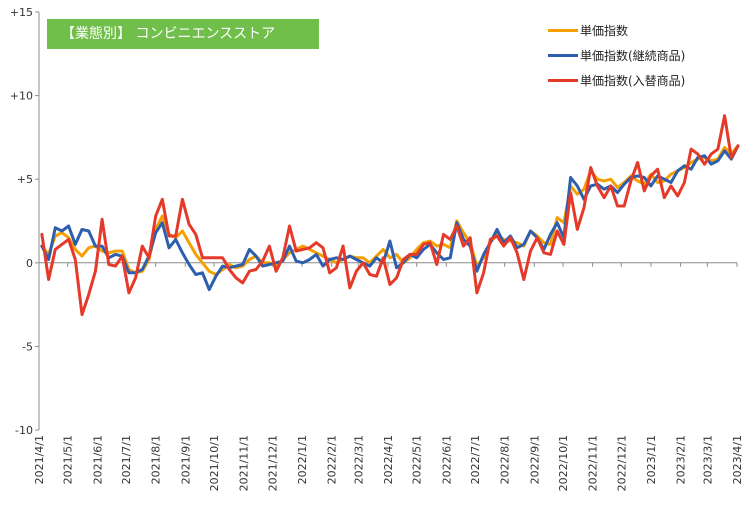 The width and height of the screenshot is (742, 510). I want to click on x-tick-label: 2023/1/1, so click(651, 459).